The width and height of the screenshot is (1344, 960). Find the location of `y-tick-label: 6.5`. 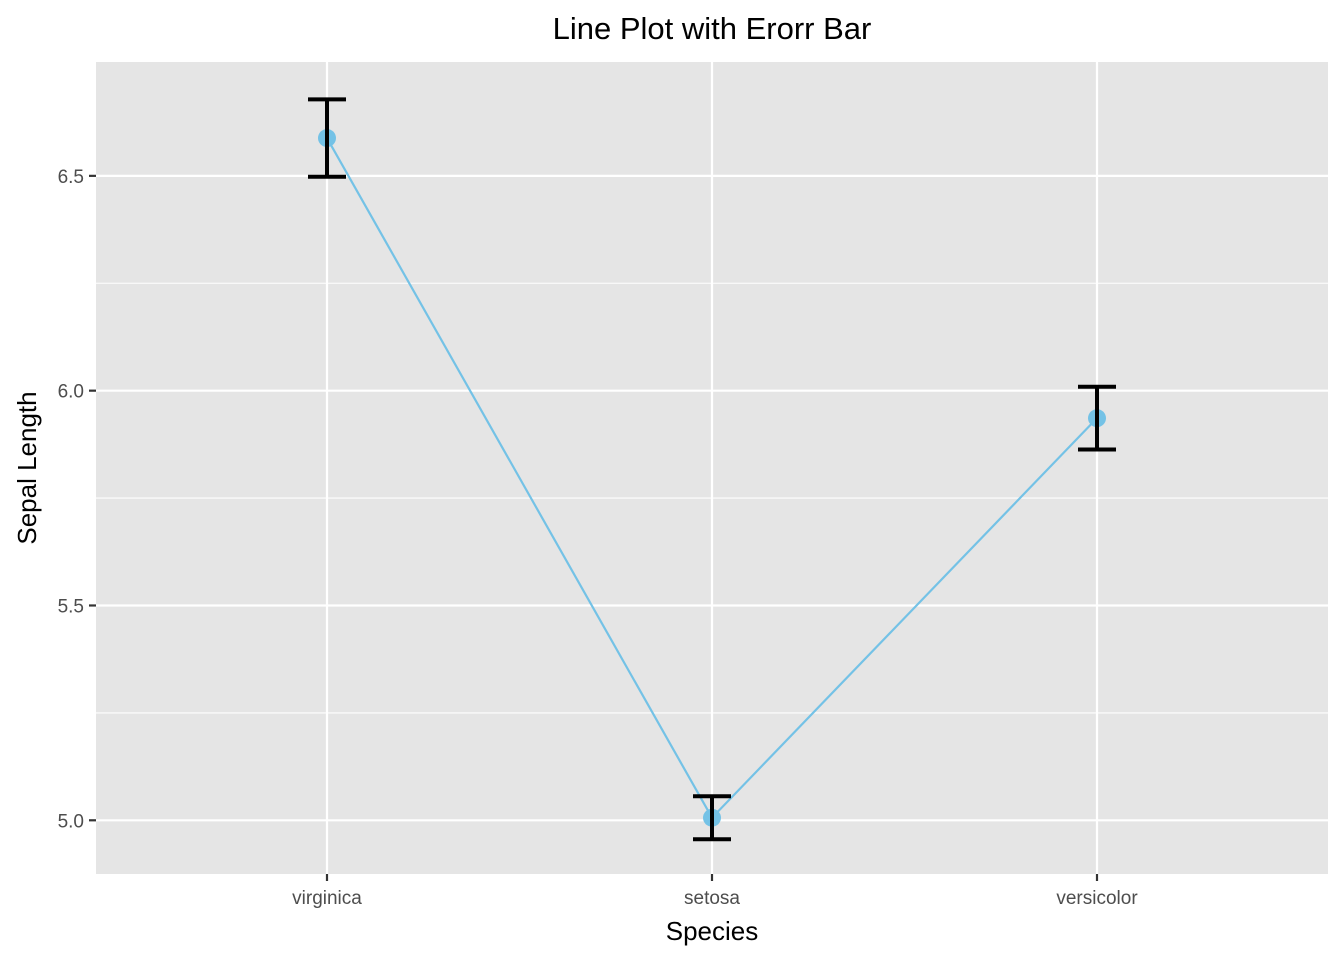

y-tick-label: 6.5 is located at coordinates (71, 177).